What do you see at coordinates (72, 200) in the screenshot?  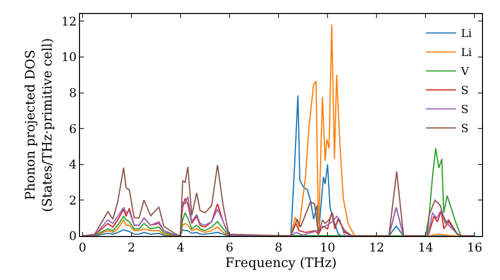 I see `y-tick-label: 2` at bounding box center [72, 200].